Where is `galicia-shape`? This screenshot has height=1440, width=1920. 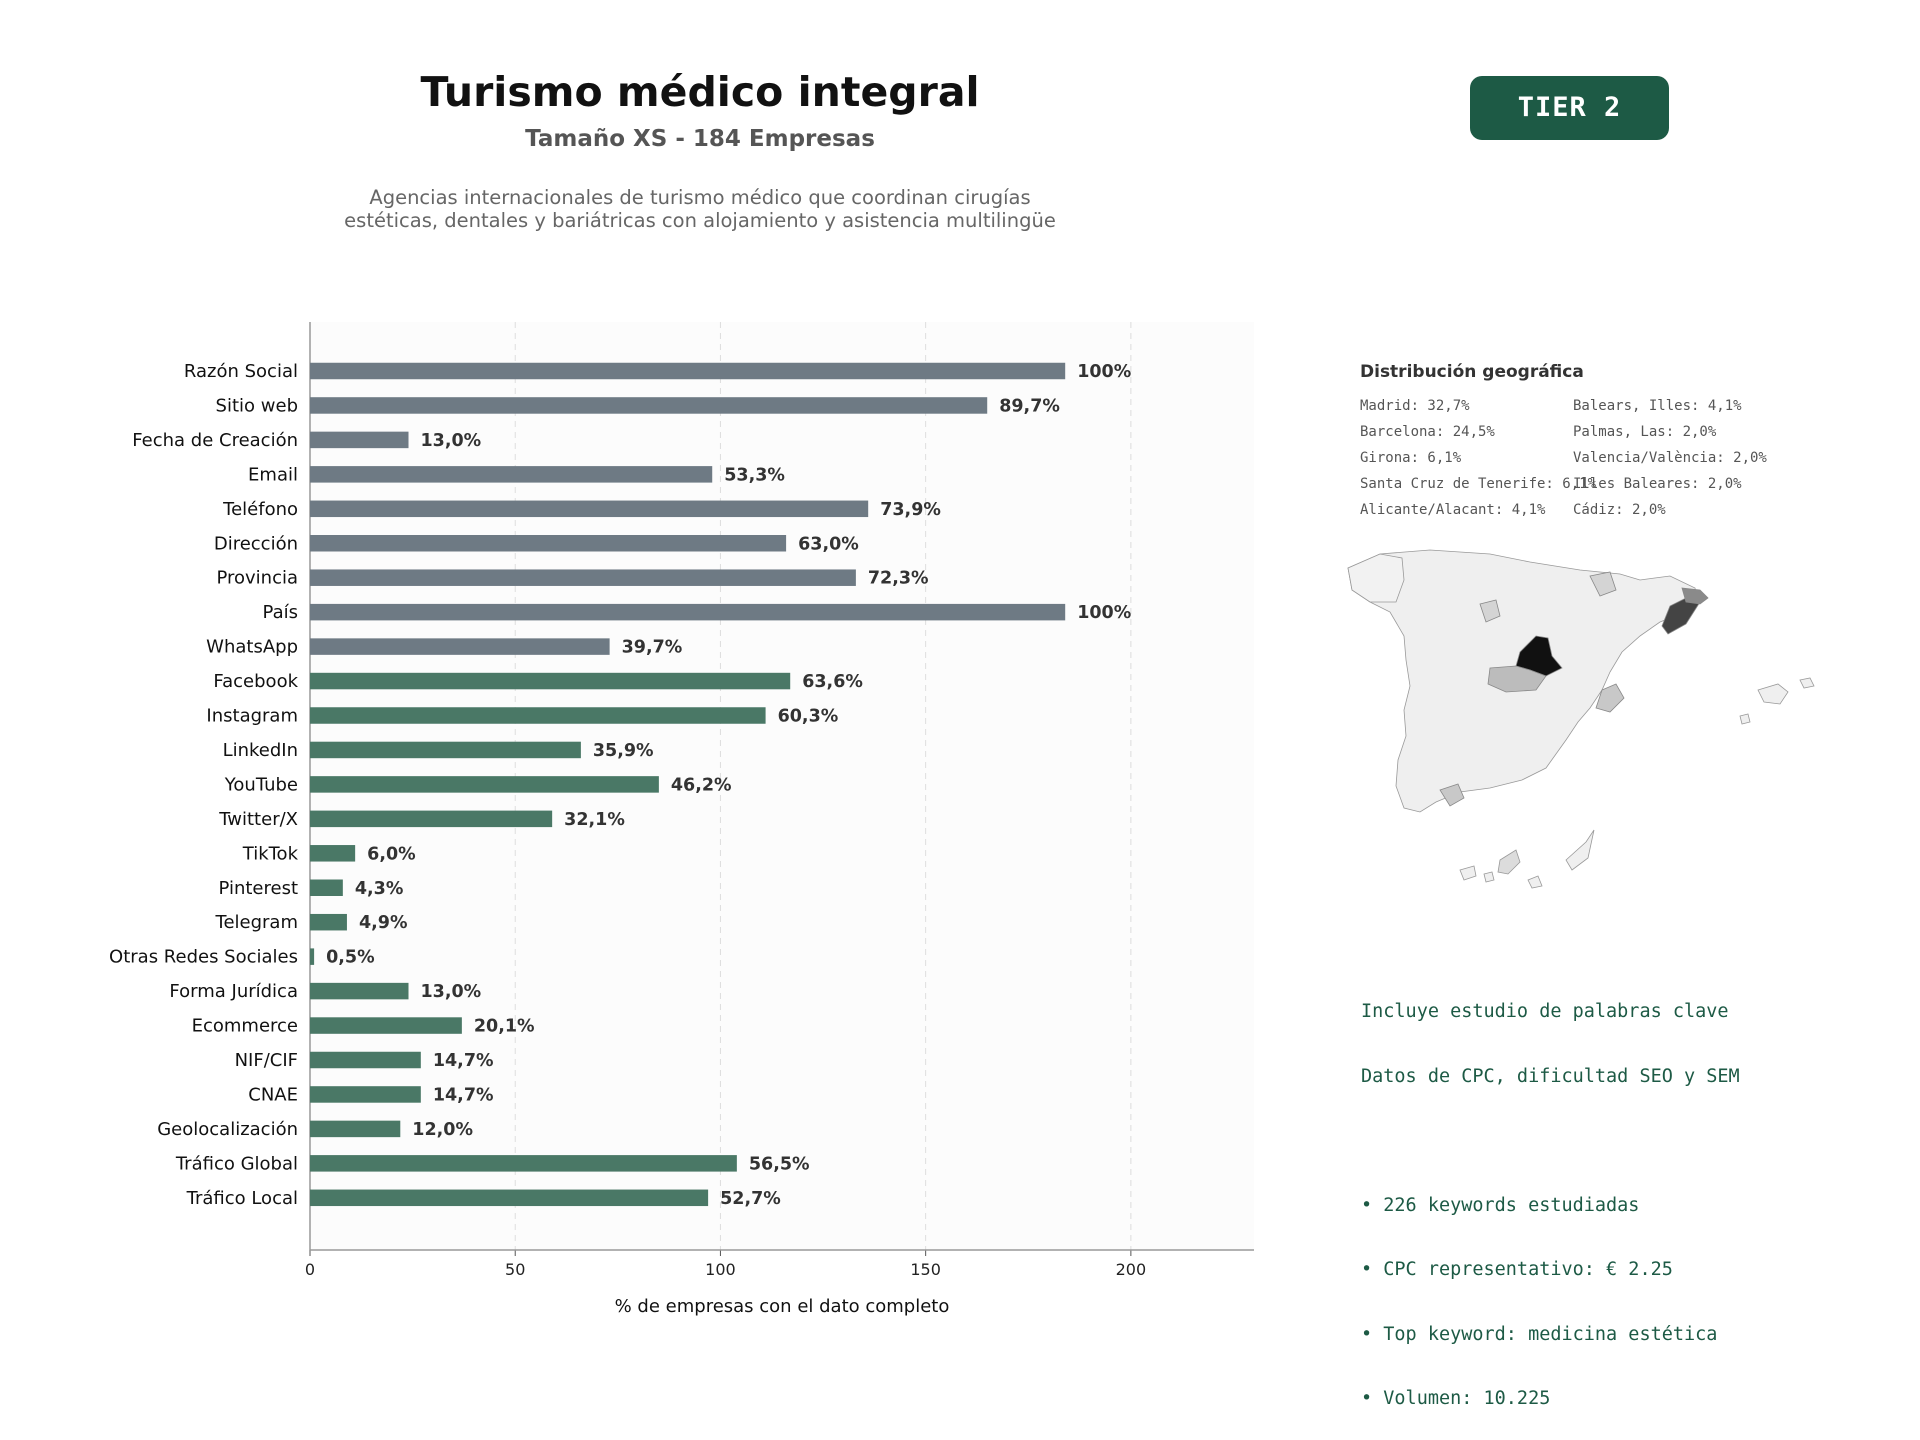 galicia-shape is located at coordinates (1376, 578).